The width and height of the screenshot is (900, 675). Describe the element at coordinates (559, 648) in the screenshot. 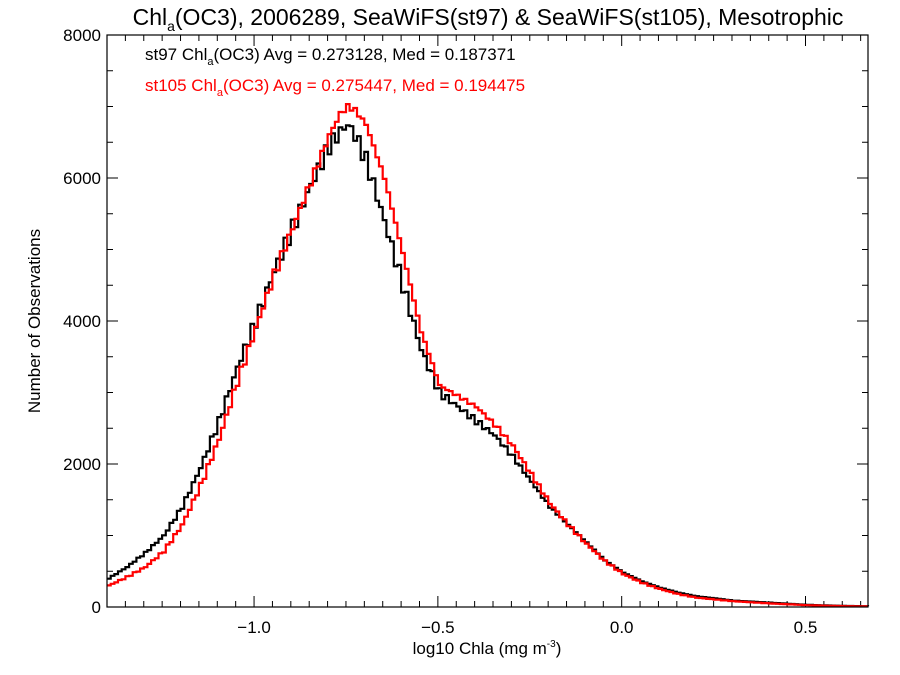

I see `x-axis-label-part-3: )` at that location.